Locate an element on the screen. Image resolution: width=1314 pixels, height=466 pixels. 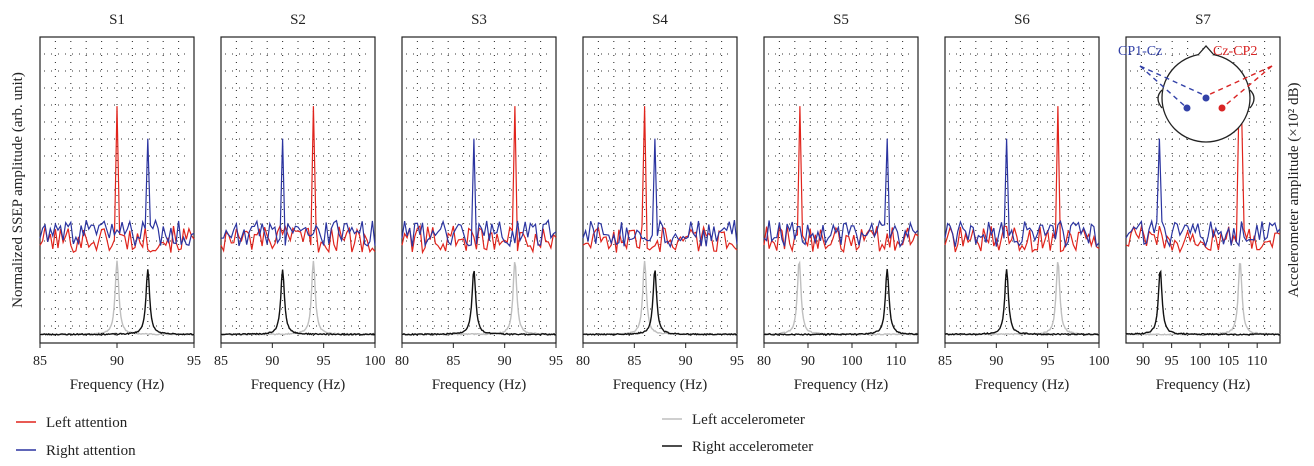
legend-label: Left accelerometer is located at coordinates (748, 420).